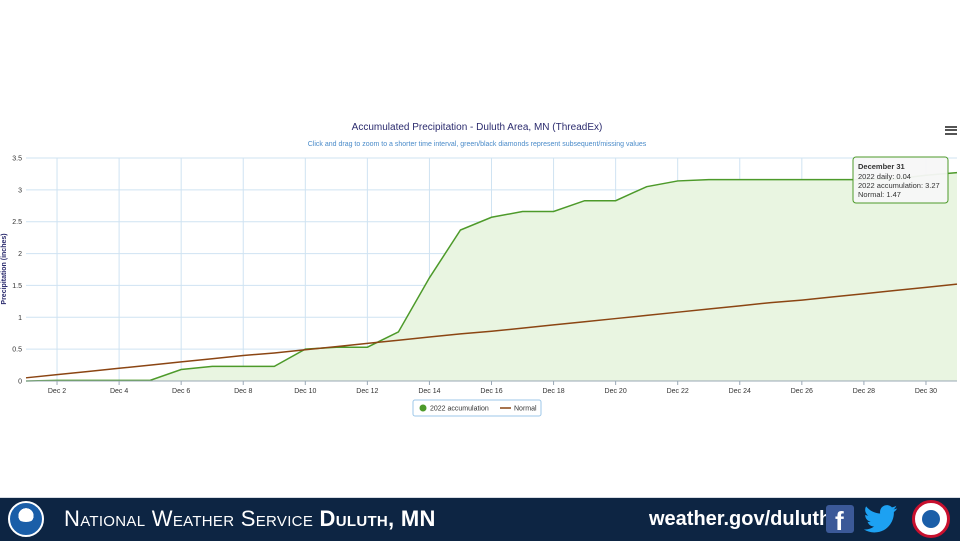  I want to click on x-tick-label: Dec 8, so click(243, 391).